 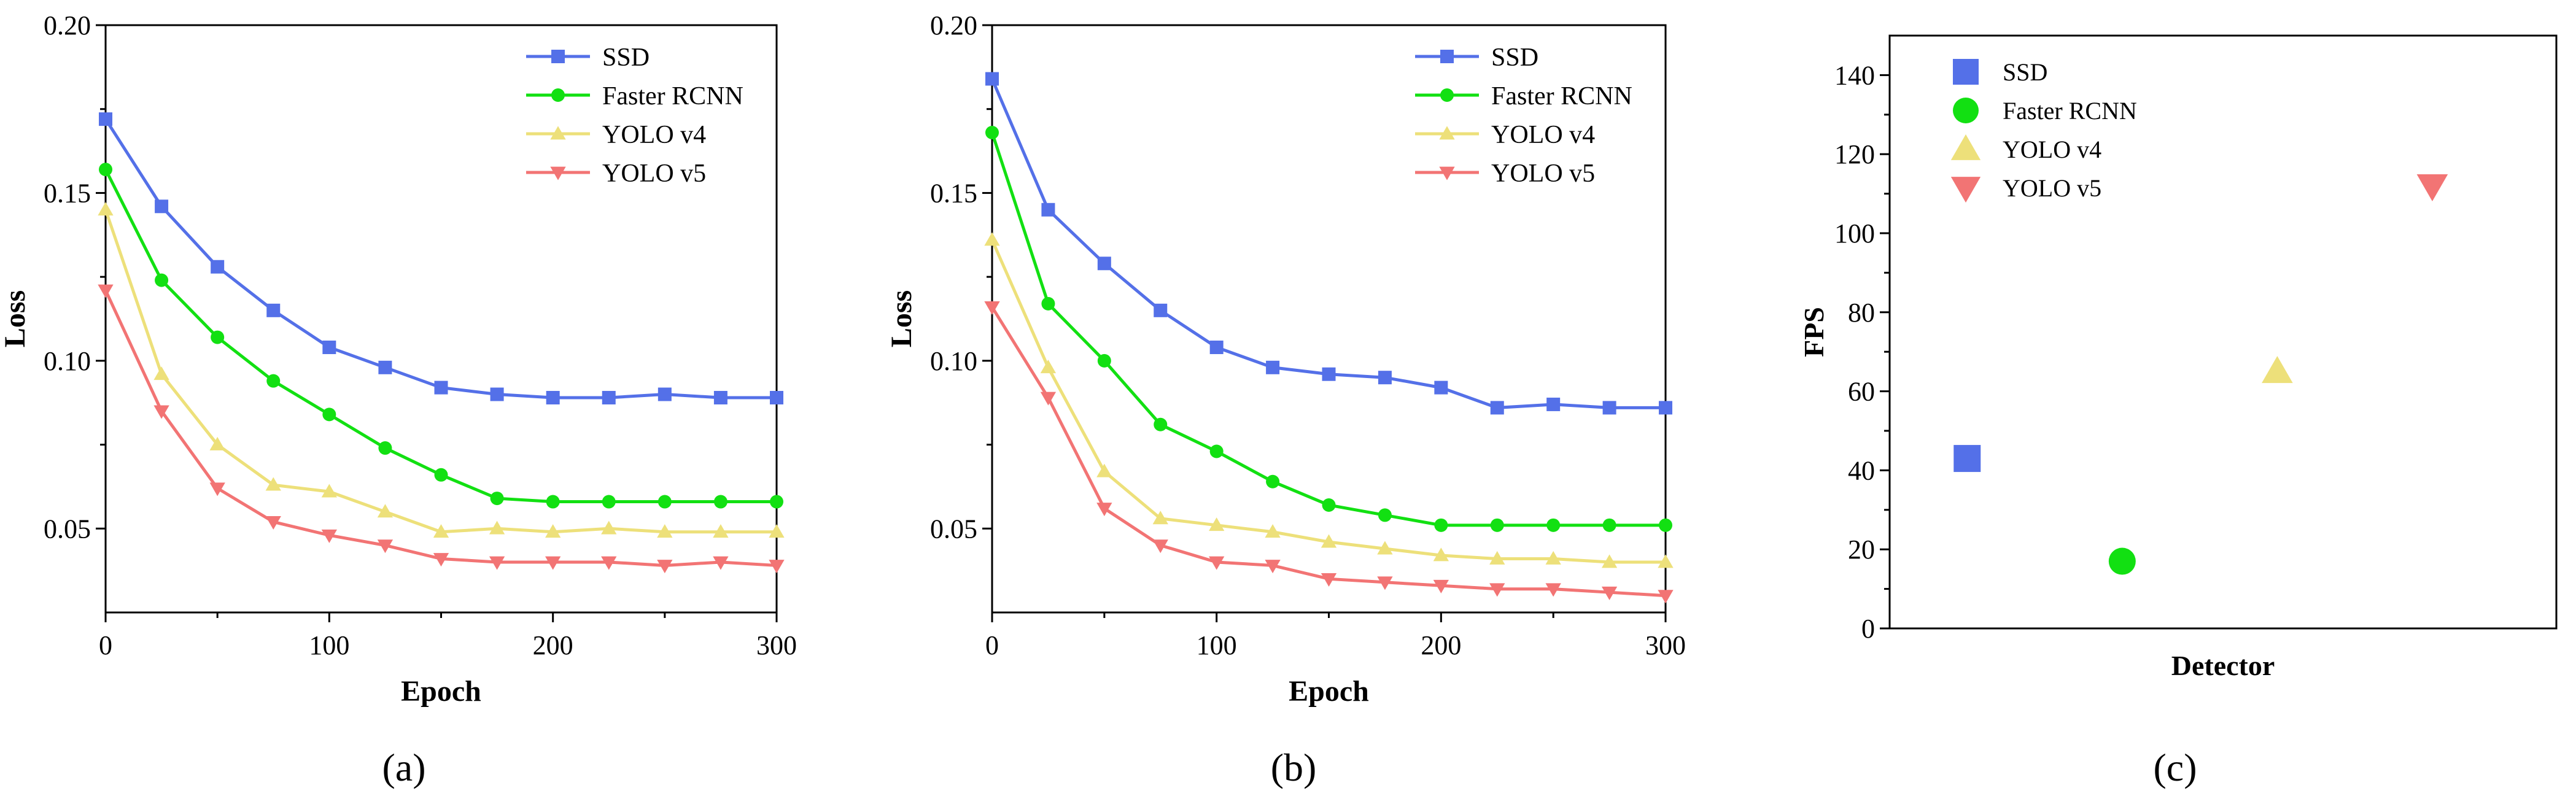 I want to click on y-axis-label: FPS, so click(x=1813, y=332).